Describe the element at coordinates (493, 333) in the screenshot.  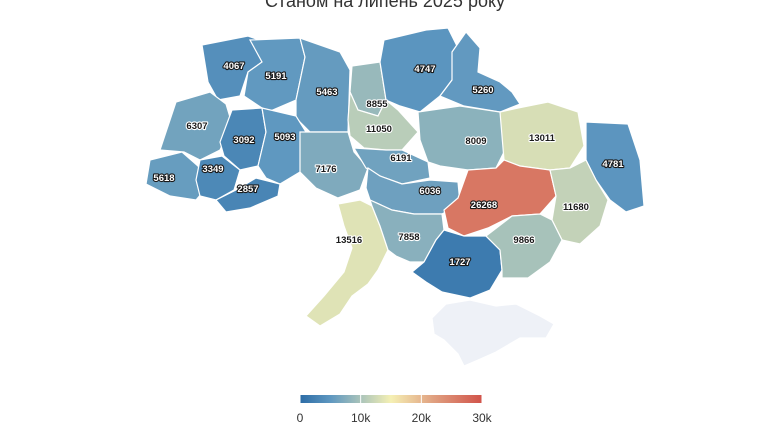
I see `region-crimea` at that location.